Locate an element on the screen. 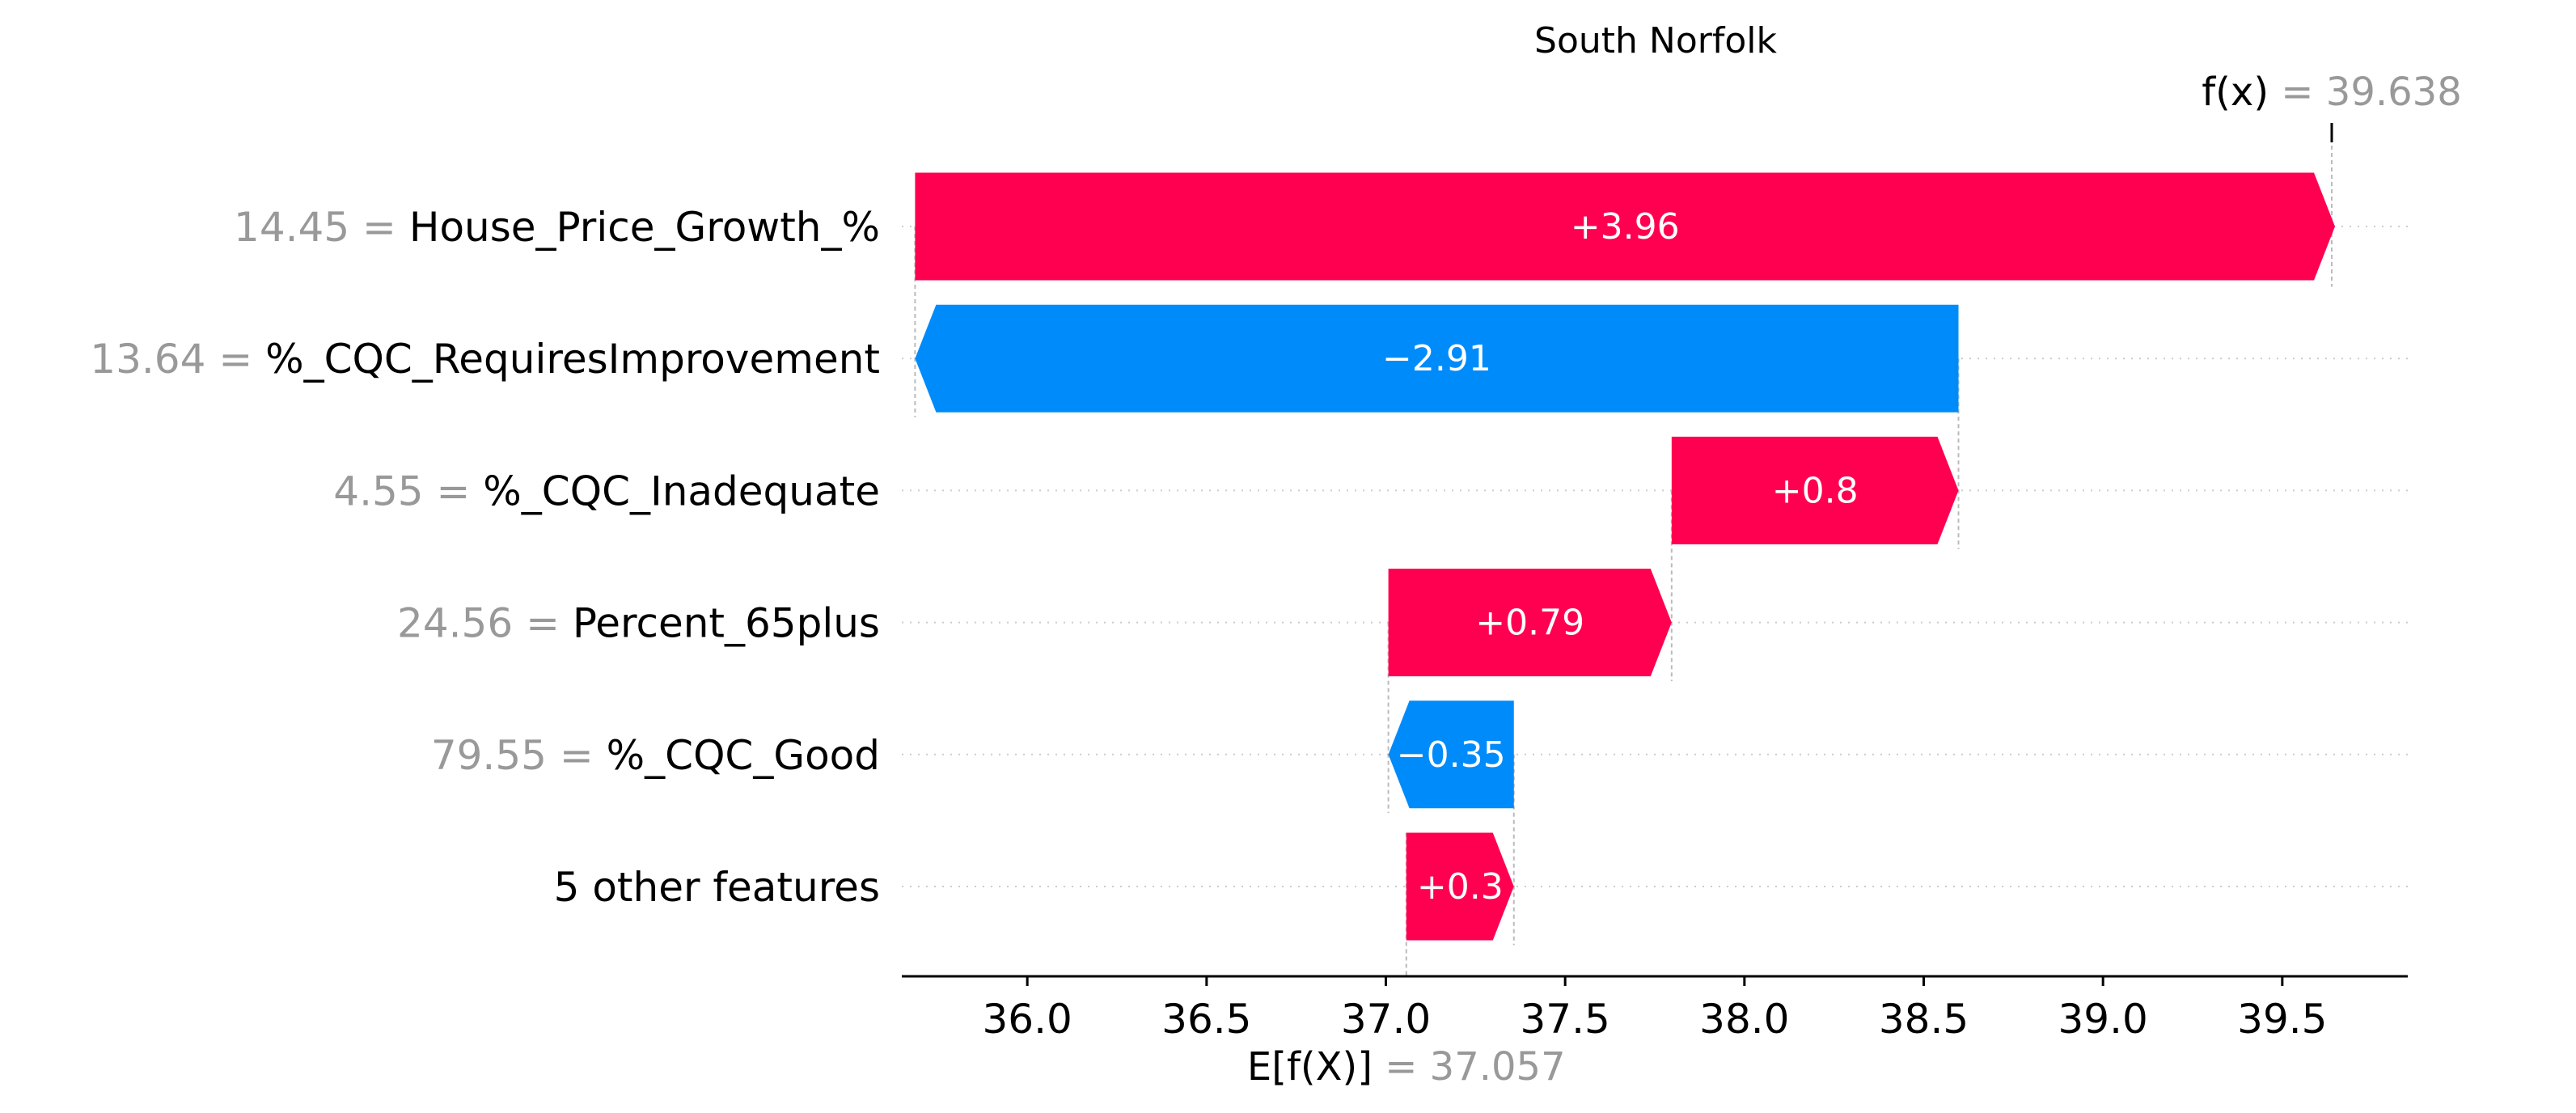  feature-value: 4.55 = is located at coordinates (408, 491).